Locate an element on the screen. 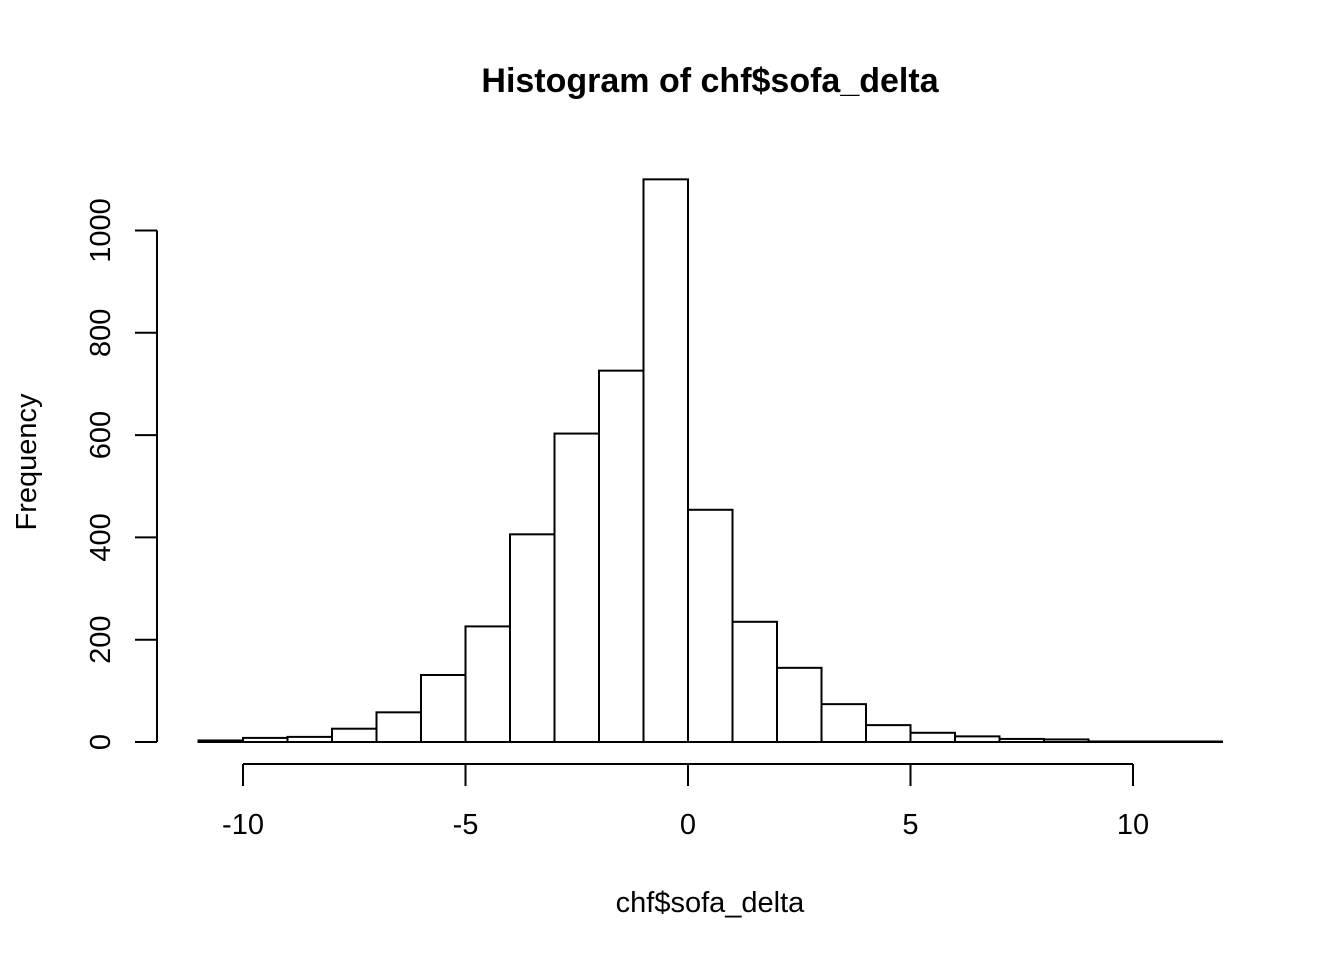  y-tick-label: 800 is located at coordinates (101, 333).